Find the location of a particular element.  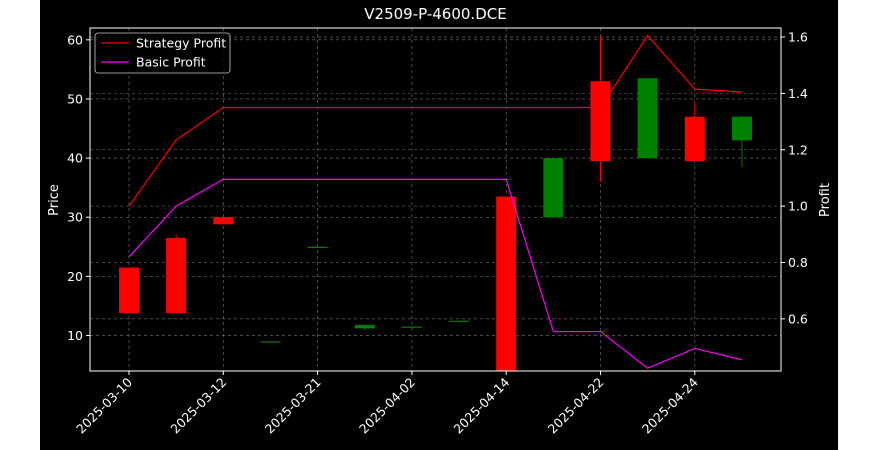

y-tick-label: 30 is located at coordinates (75, 217).